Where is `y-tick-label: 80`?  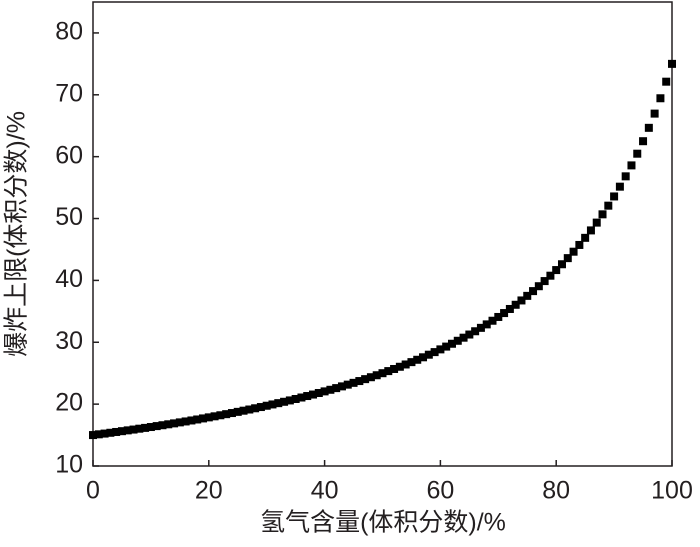
y-tick-label: 80 is located at coordinates (69, 32).